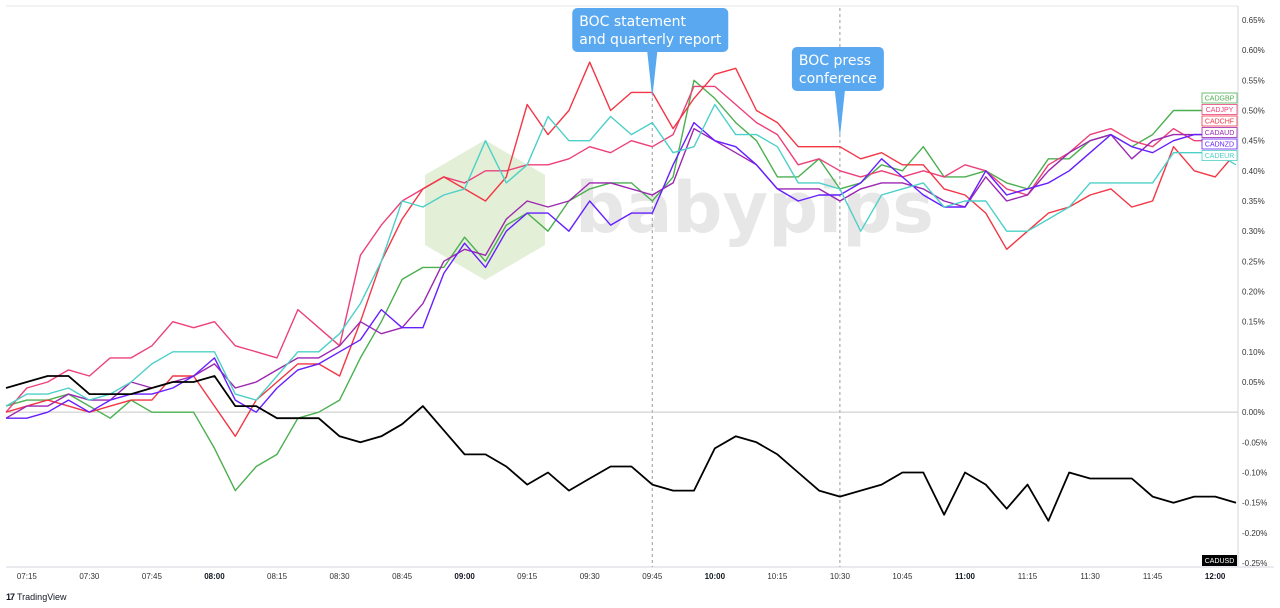 The width and height of the screenshot is (1280, 608). I want to click on end-tag-label: CADAUD, so click(1220, 133).